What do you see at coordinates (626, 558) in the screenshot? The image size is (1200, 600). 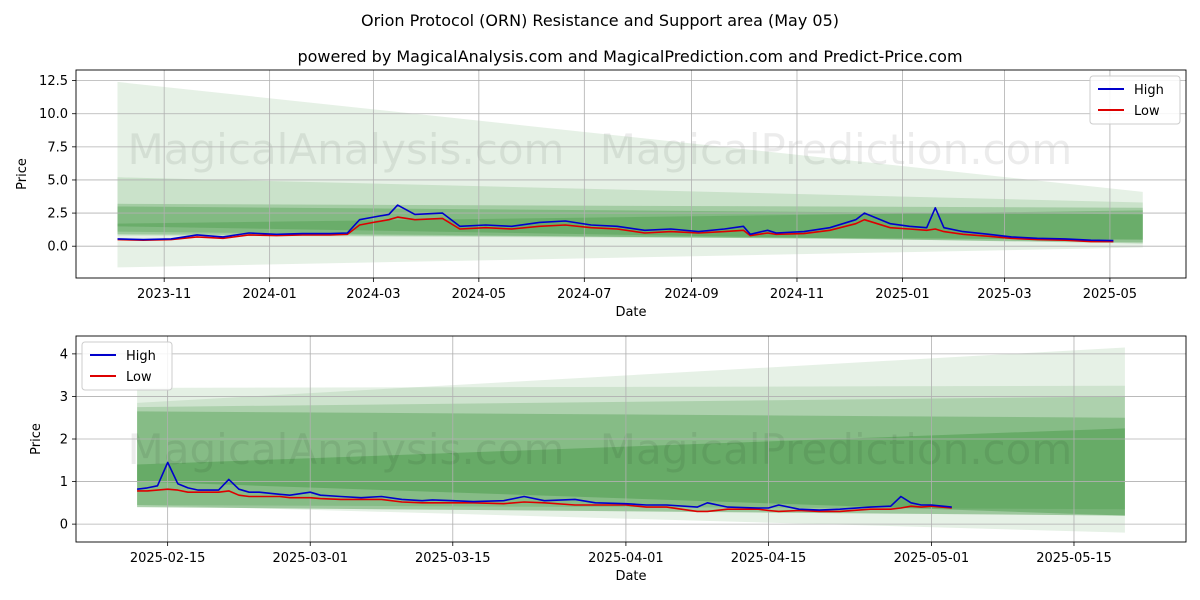 I see `x-tick-label: 2025-04-01` at bounding box center [626, 558].